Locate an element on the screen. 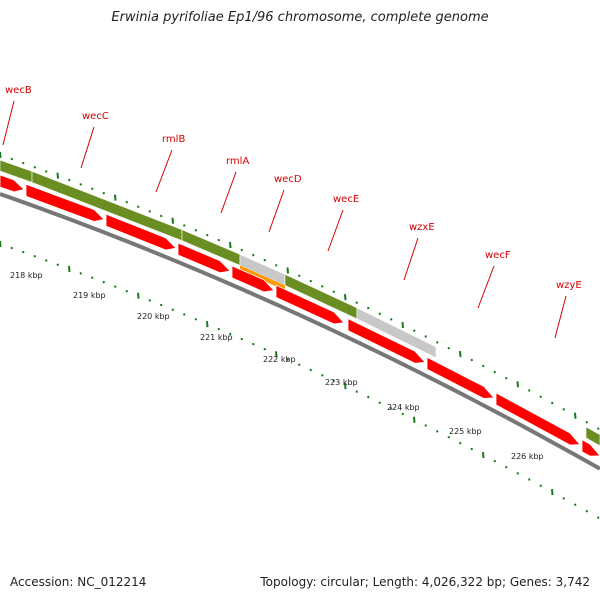  kbp-label: 226 kbp is located at coordinates (527, 456).